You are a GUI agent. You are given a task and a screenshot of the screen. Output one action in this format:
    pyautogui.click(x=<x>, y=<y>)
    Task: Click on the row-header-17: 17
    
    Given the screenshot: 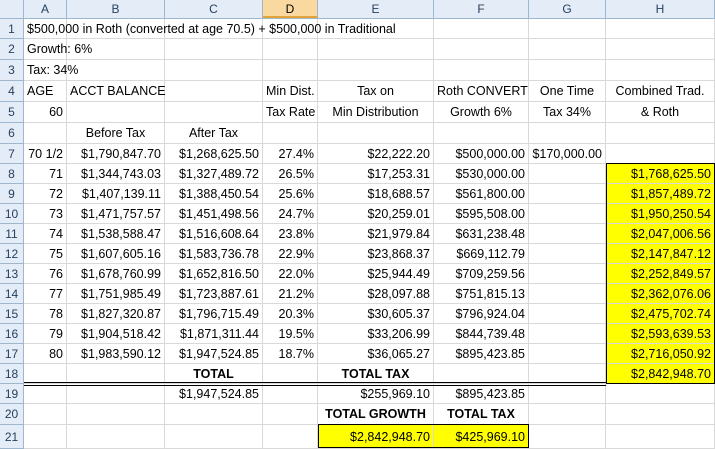 What is the action you would take?
    pyautogui.click(x=12, y=354)
    